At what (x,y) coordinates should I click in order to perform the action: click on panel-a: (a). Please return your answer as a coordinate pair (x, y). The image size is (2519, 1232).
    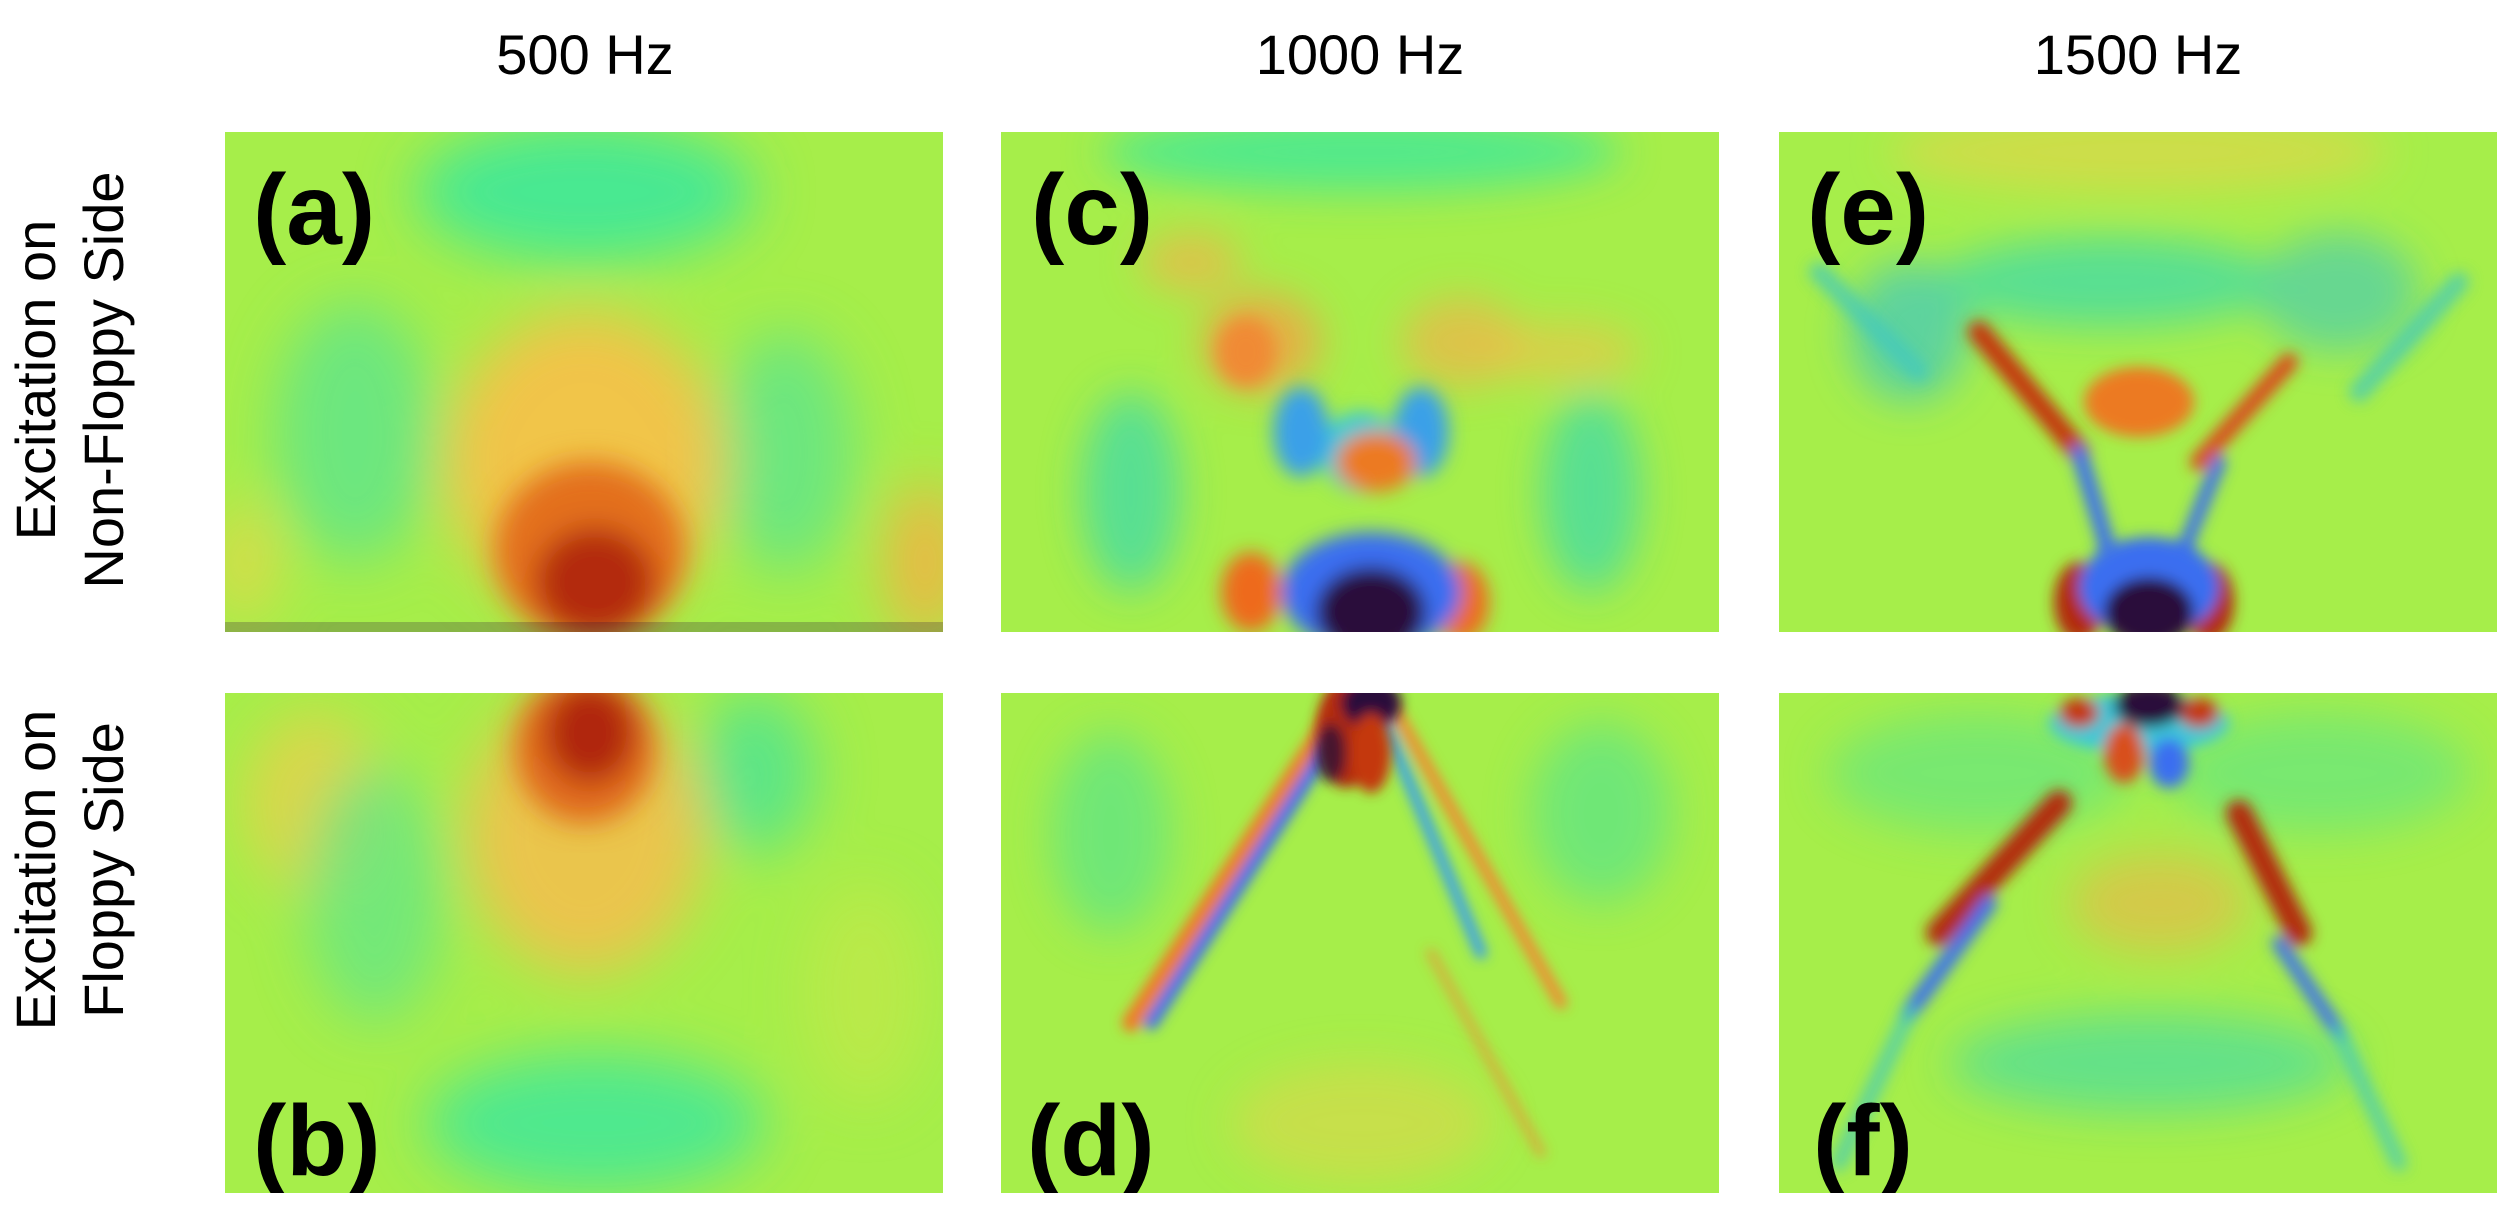
    Looking at the image, I should click on (584, 382).